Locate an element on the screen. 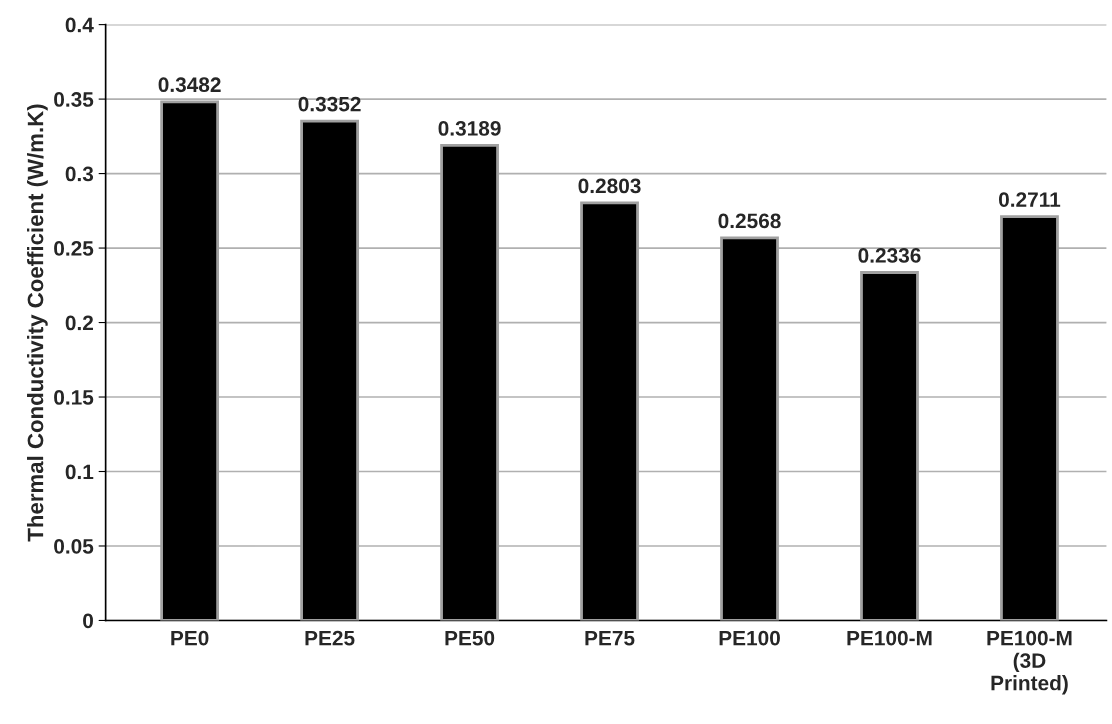 The image size is (1112, 724). y-axis-title: Thermal Conductivity Coefficient (W/m.K) is located at coordinates (37, 323).